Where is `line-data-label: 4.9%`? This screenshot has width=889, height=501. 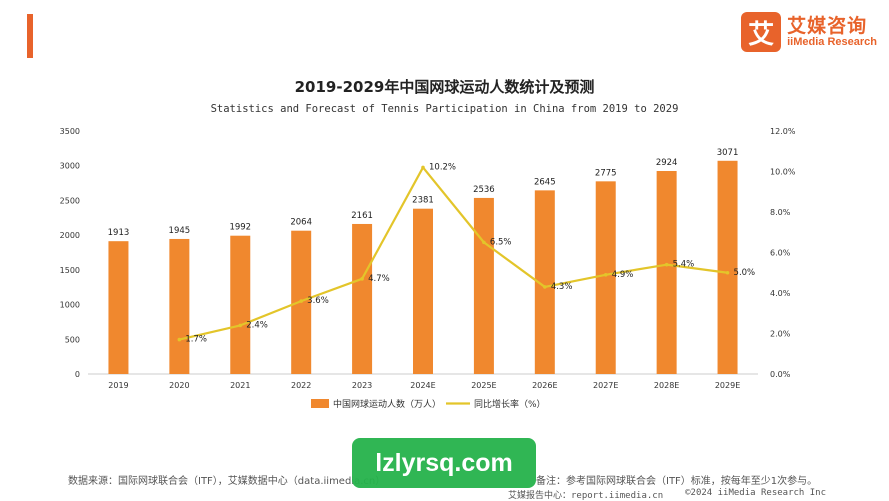 line-data-label: 4.9% is located at coordinates (623, 275).